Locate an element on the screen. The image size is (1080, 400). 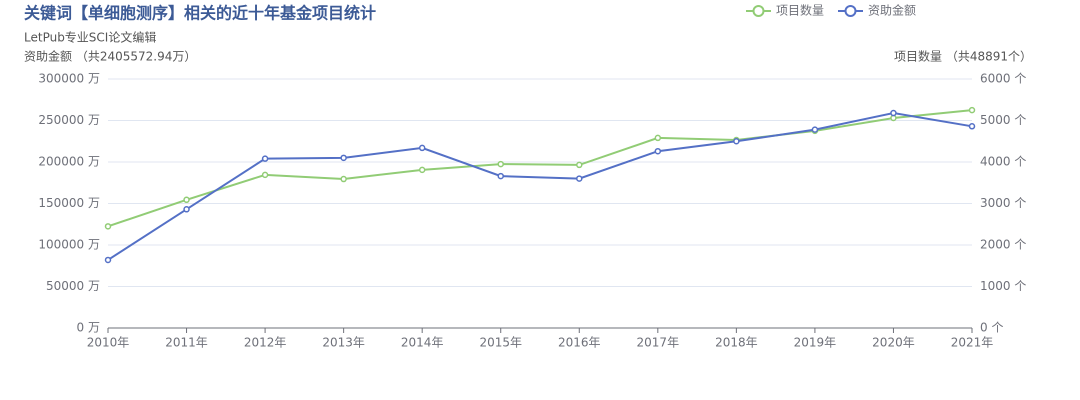
x-tick-label: 2021年 is located at coordinates (972, 343).